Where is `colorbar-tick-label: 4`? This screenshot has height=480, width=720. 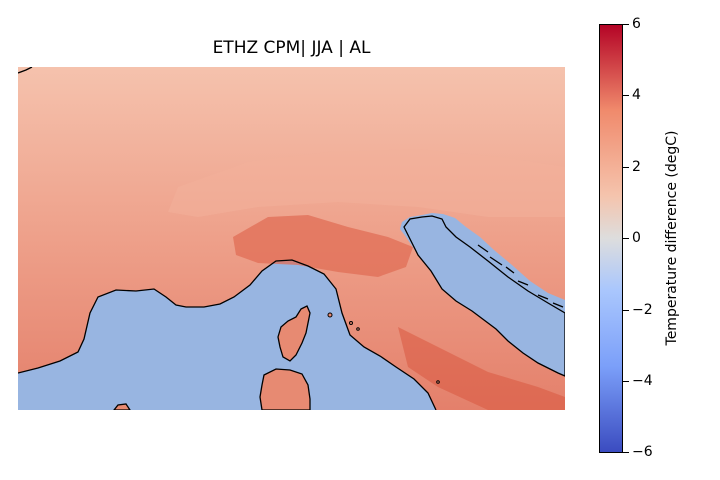
colorbar-tick-label: 4 is located at coordinates (636, 95).